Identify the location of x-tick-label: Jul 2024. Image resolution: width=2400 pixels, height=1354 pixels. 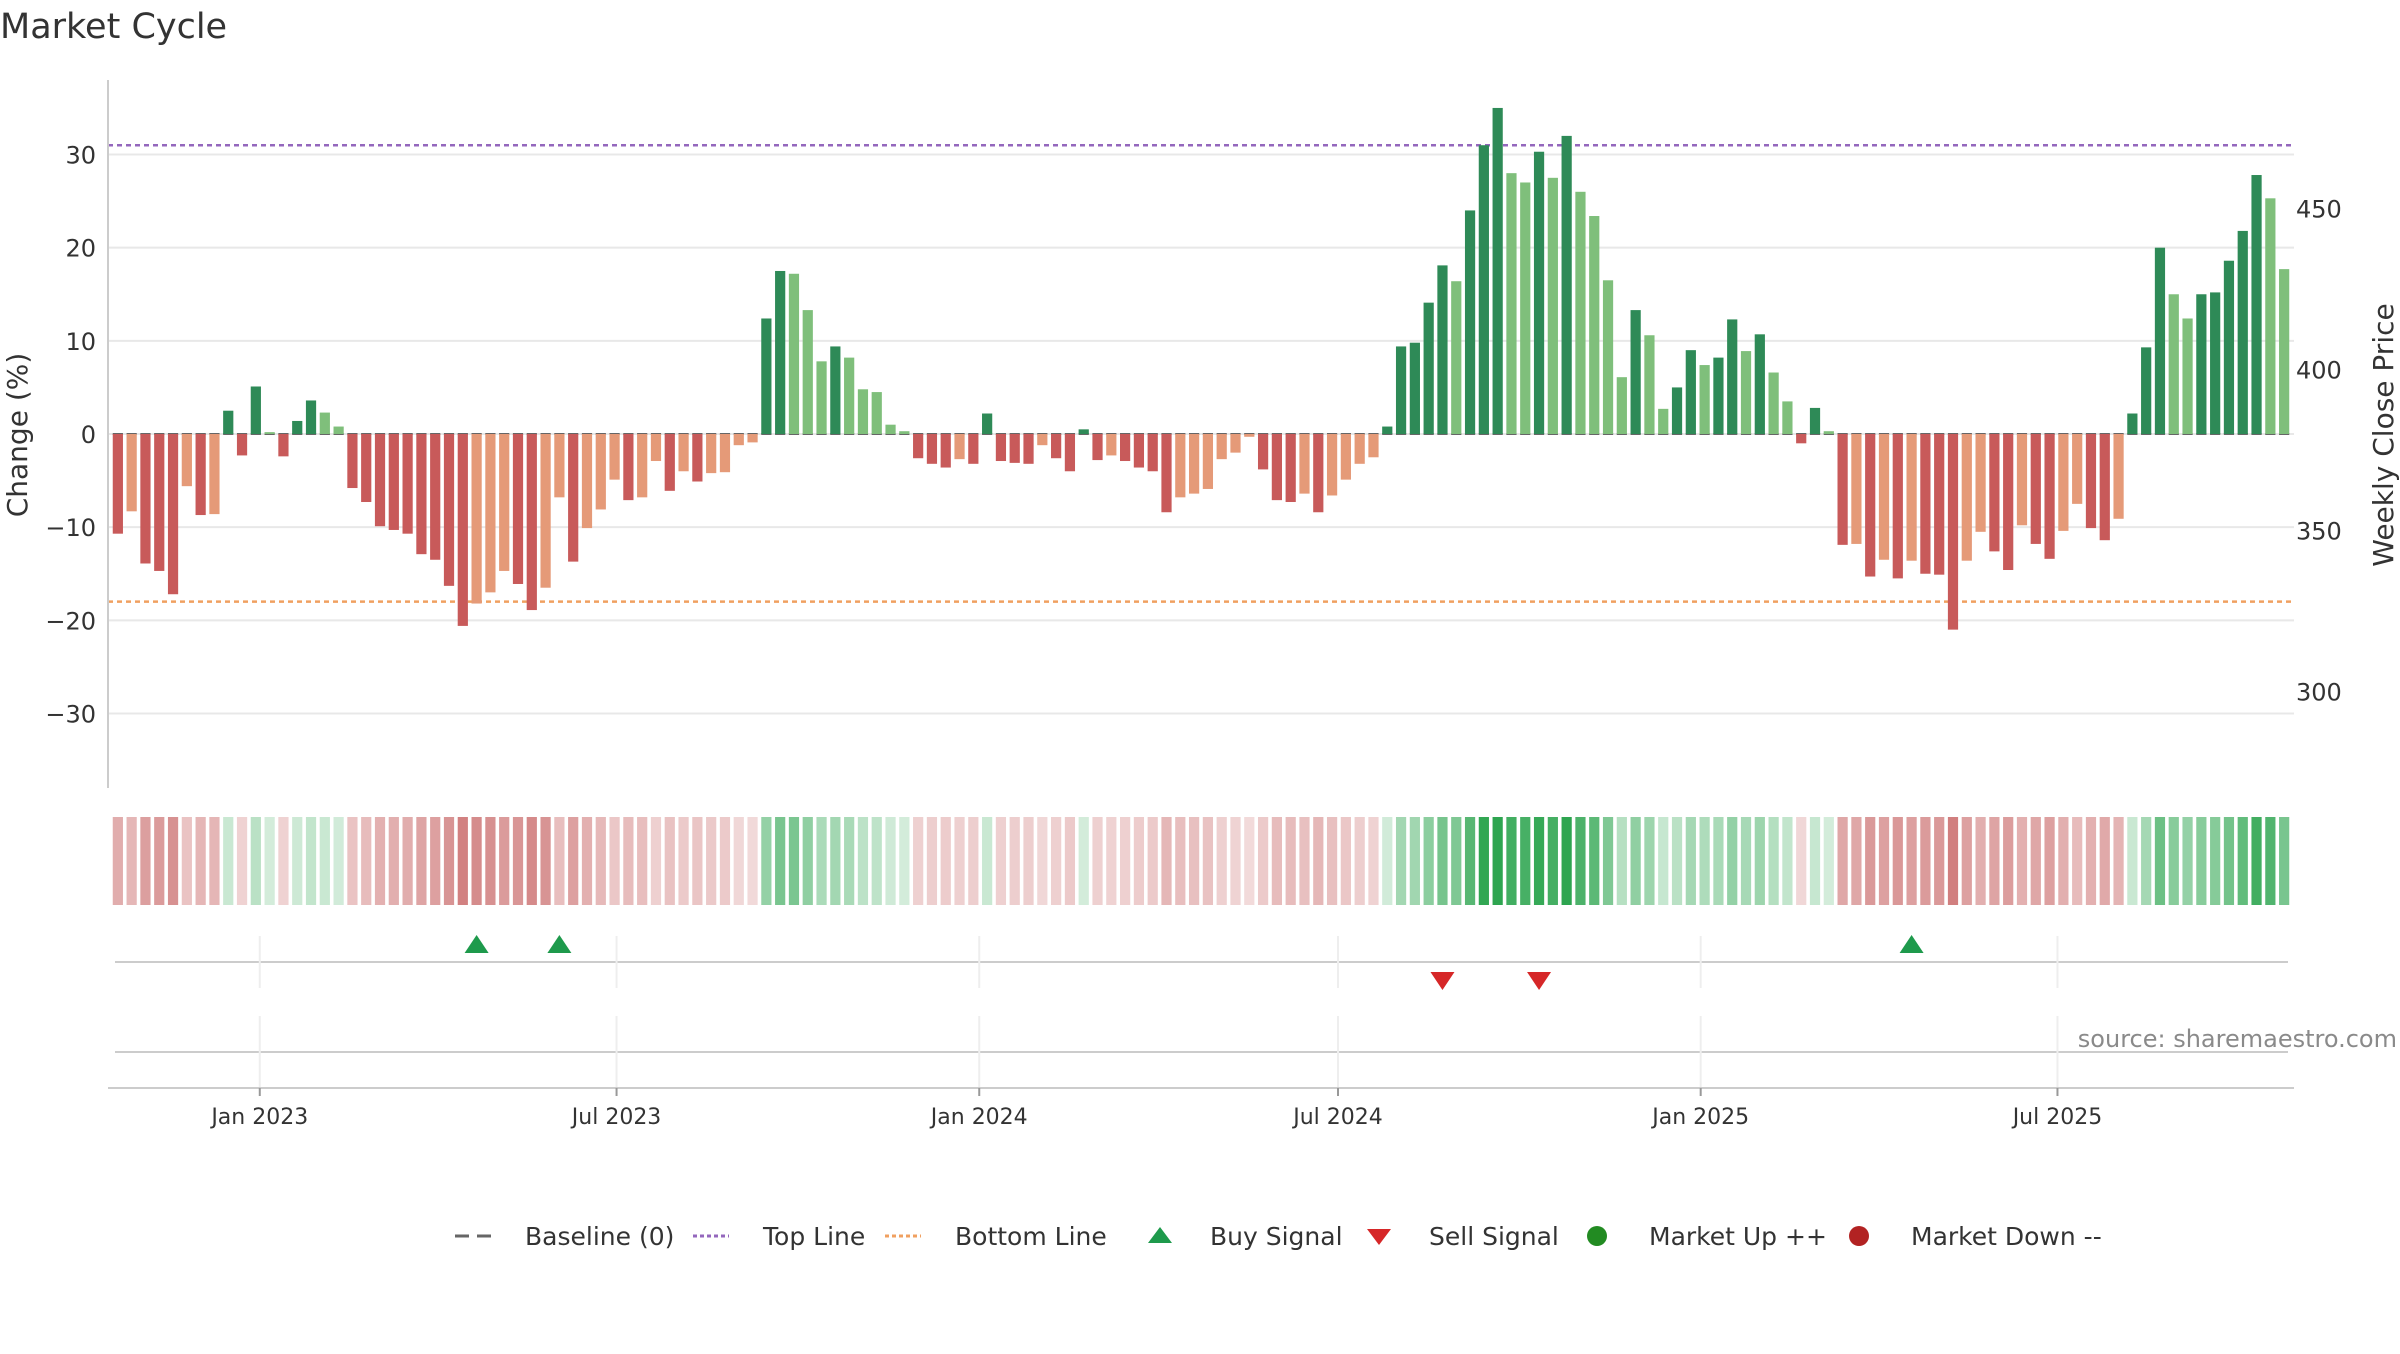
(1337, 1117).